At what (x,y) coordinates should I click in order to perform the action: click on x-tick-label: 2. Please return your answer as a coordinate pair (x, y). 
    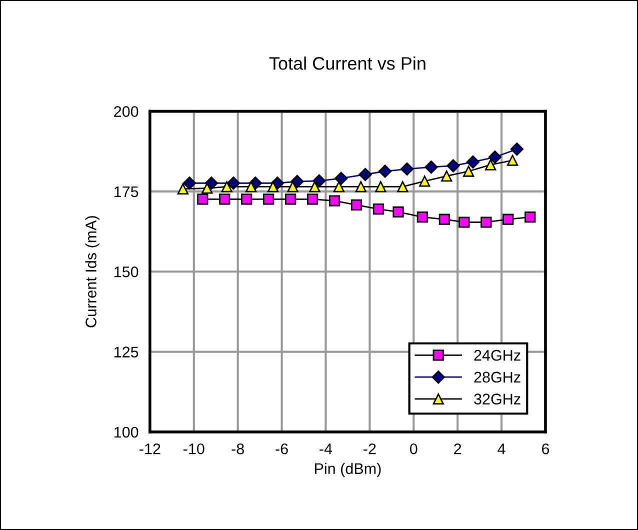
    Looking at the image, I should click on (458, 448).